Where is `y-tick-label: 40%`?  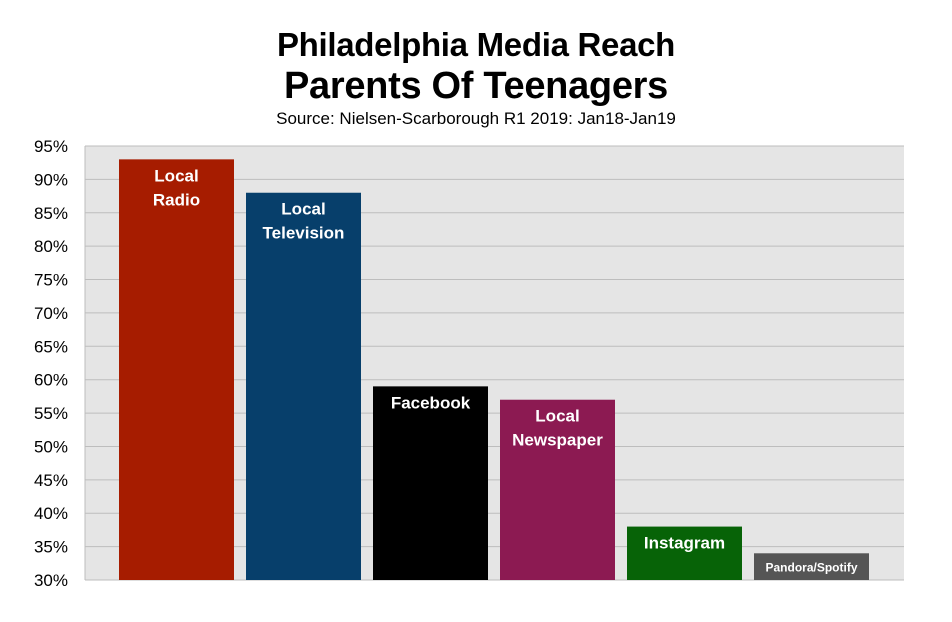
y-tick-label: 40% is located at coordinates (51, 513).